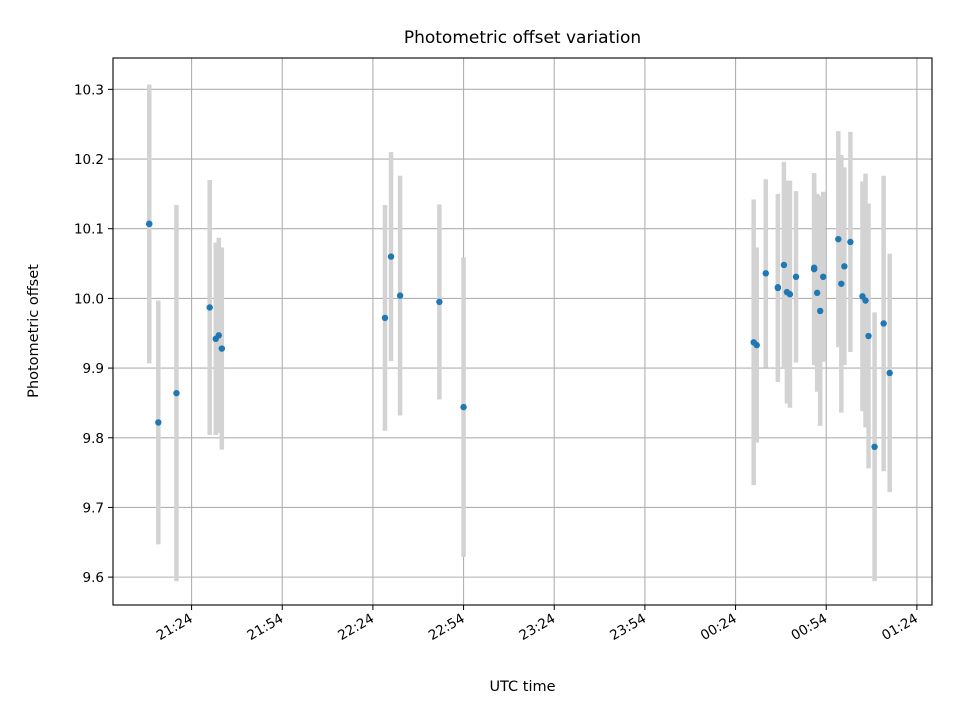 This screenshot has height=720, width=960. I want to click on x-axis-label: UTC time, so click(522, 687).